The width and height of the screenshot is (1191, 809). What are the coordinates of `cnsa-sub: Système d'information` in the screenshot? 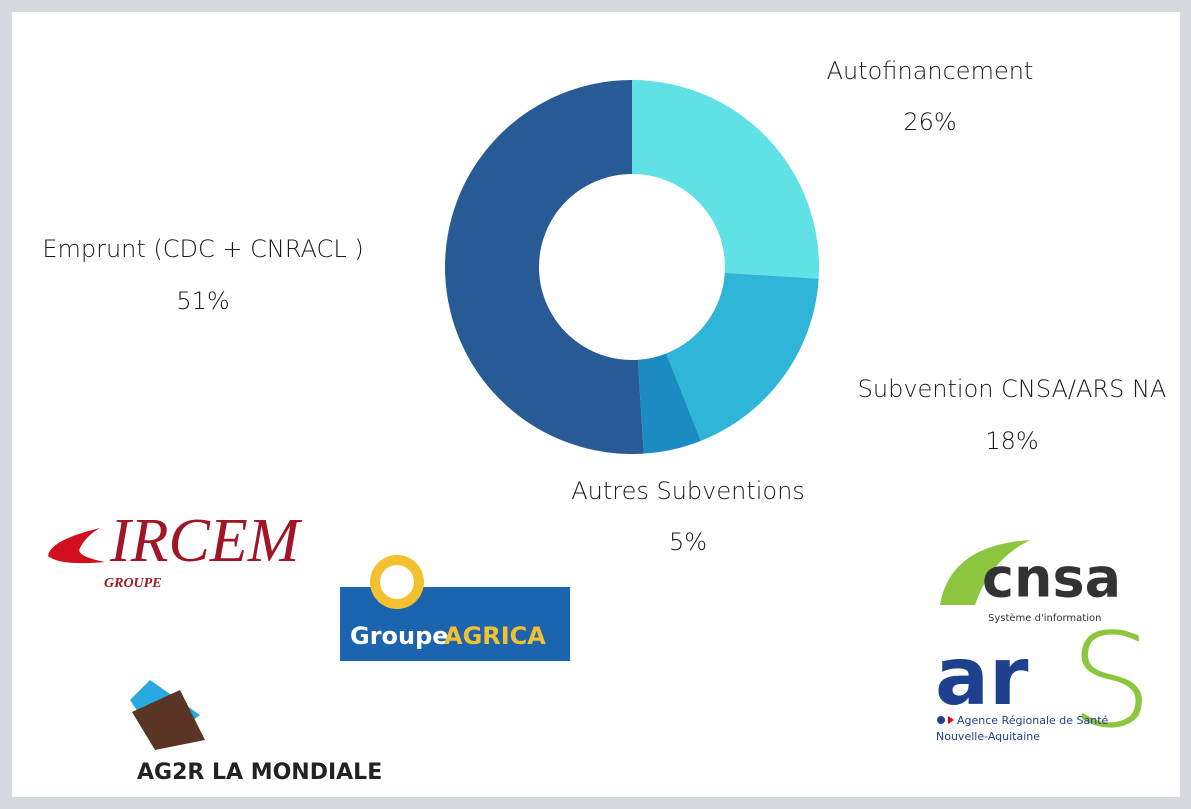 It's located at (1044, 618).